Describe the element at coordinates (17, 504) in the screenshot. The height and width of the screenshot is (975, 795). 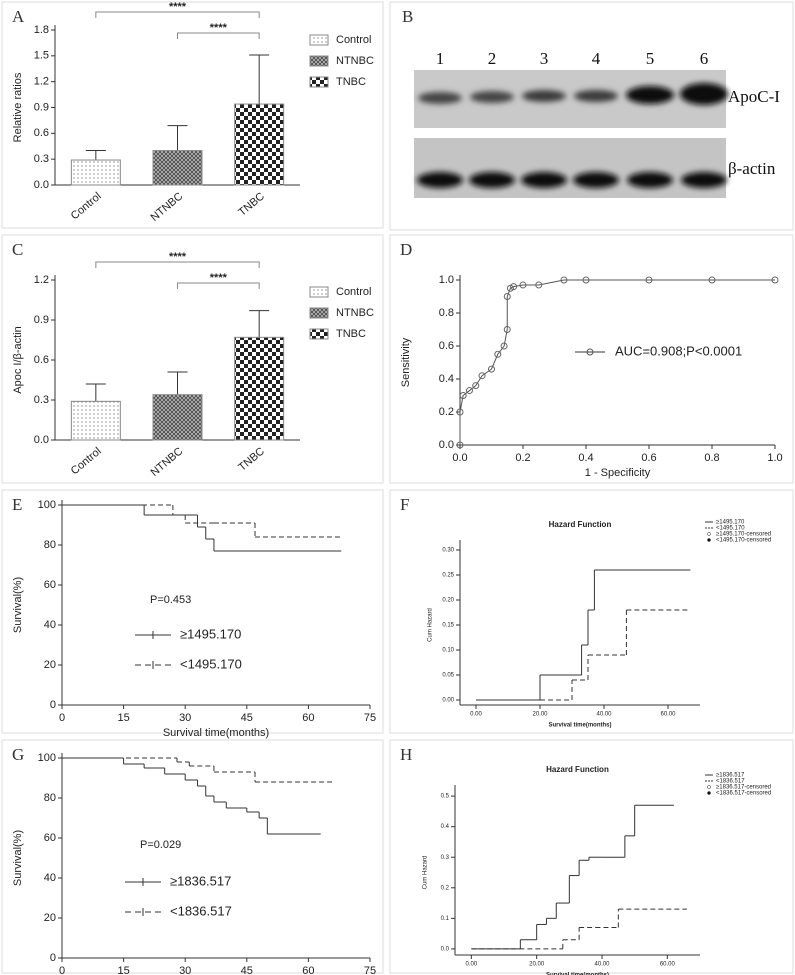
I see `panel-letter: E` at that location.